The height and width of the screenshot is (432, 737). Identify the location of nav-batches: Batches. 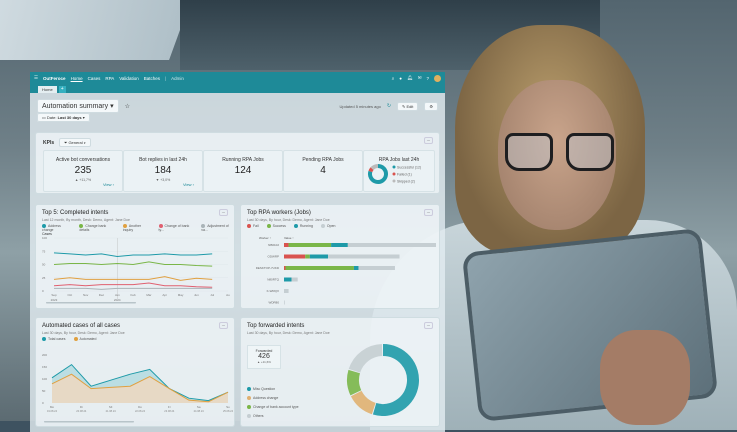
(151, 78).